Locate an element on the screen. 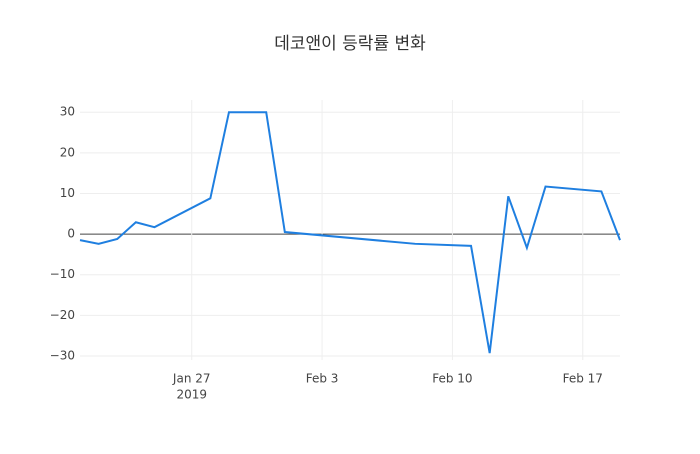  x-tick-label: Feb 17 is located at coordinates (583, 379).